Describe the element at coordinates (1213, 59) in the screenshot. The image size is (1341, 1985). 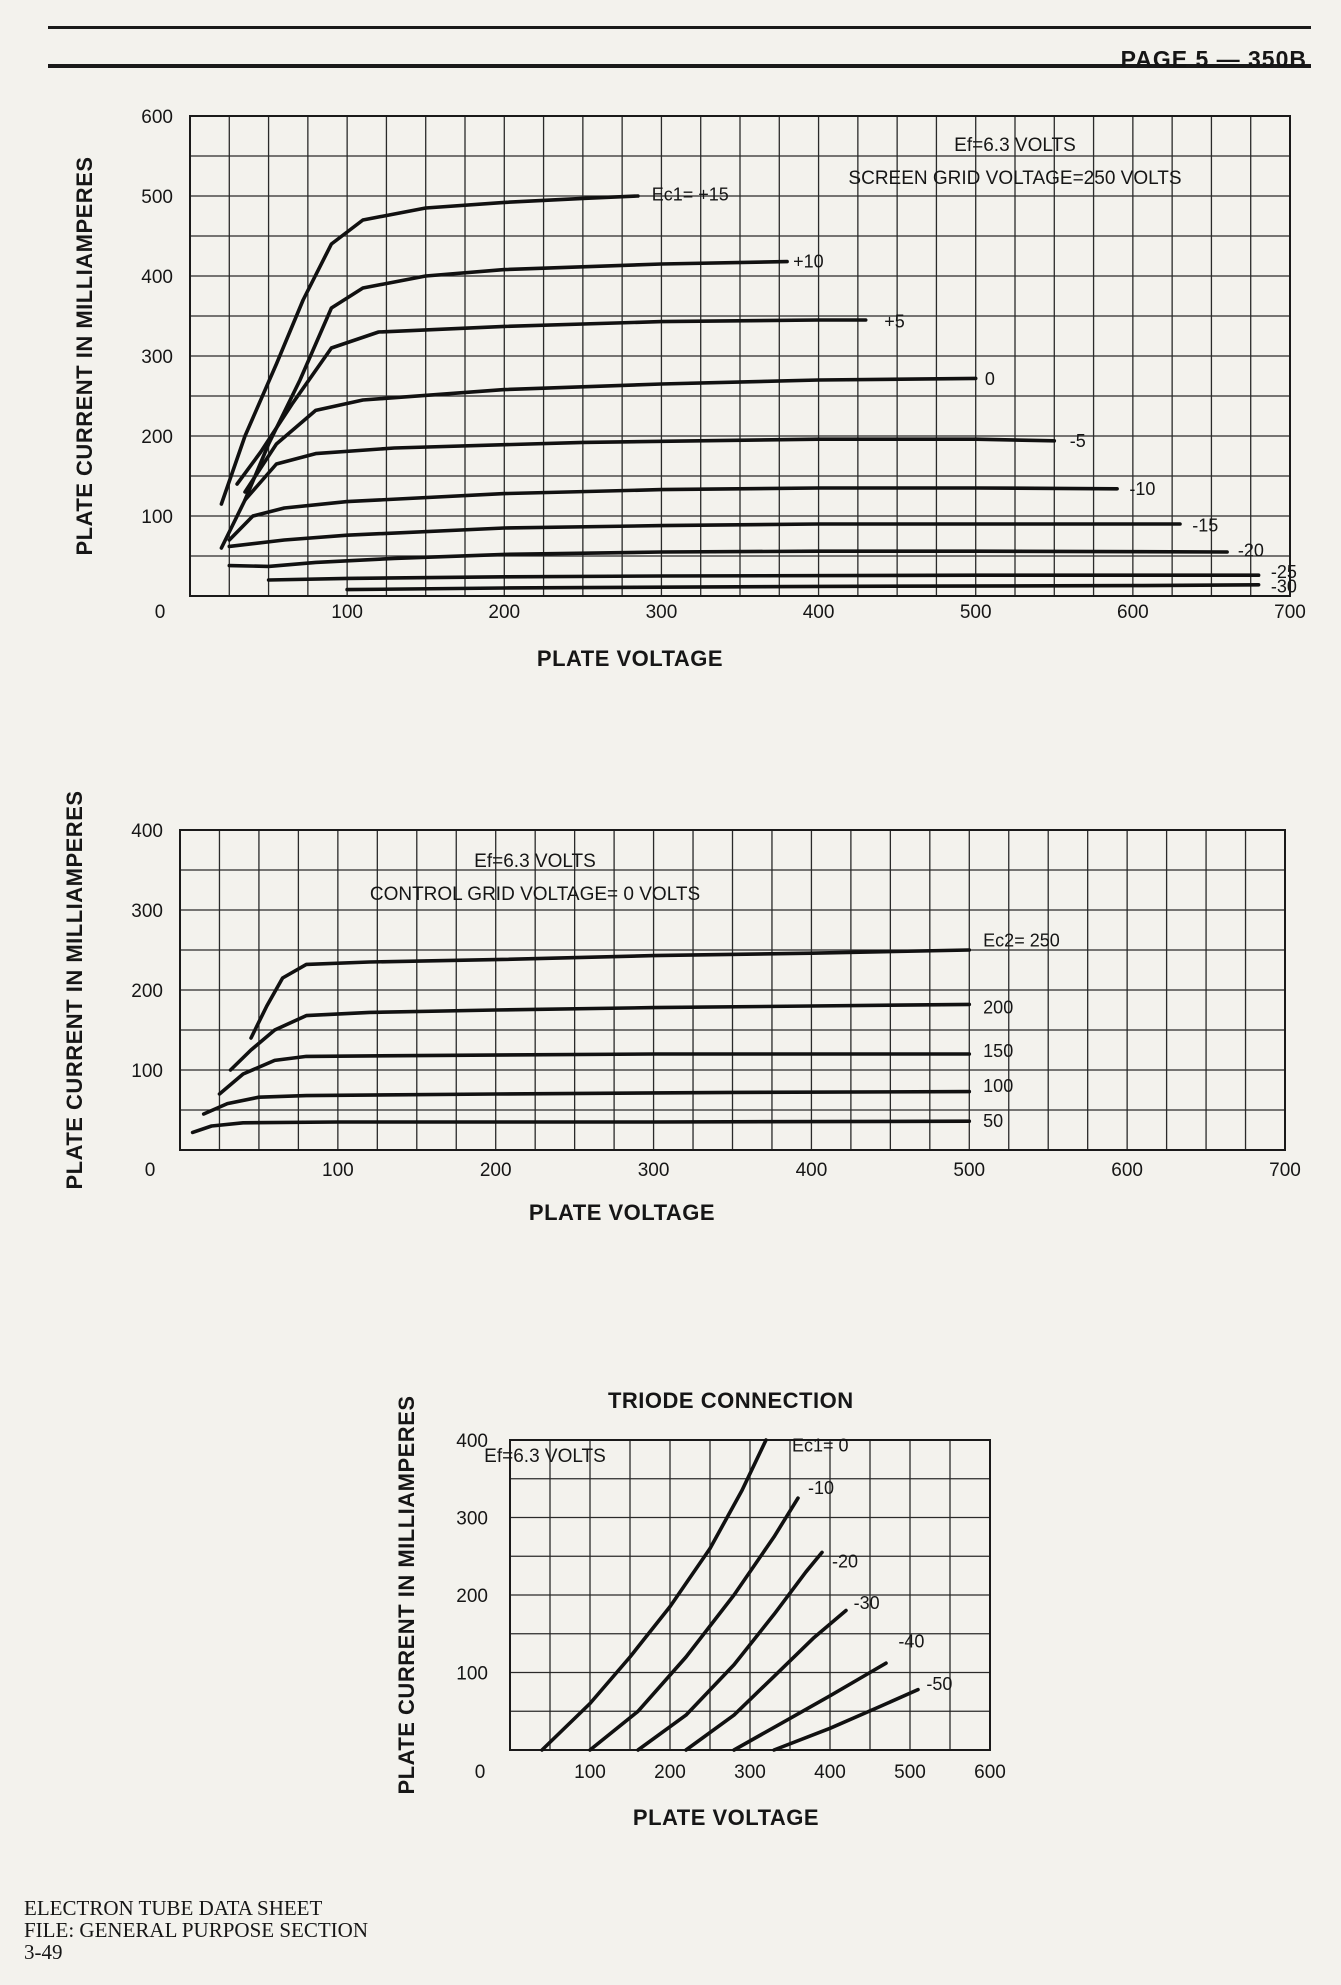
I see `page-number: PAGE 5 — 350B` at that location.